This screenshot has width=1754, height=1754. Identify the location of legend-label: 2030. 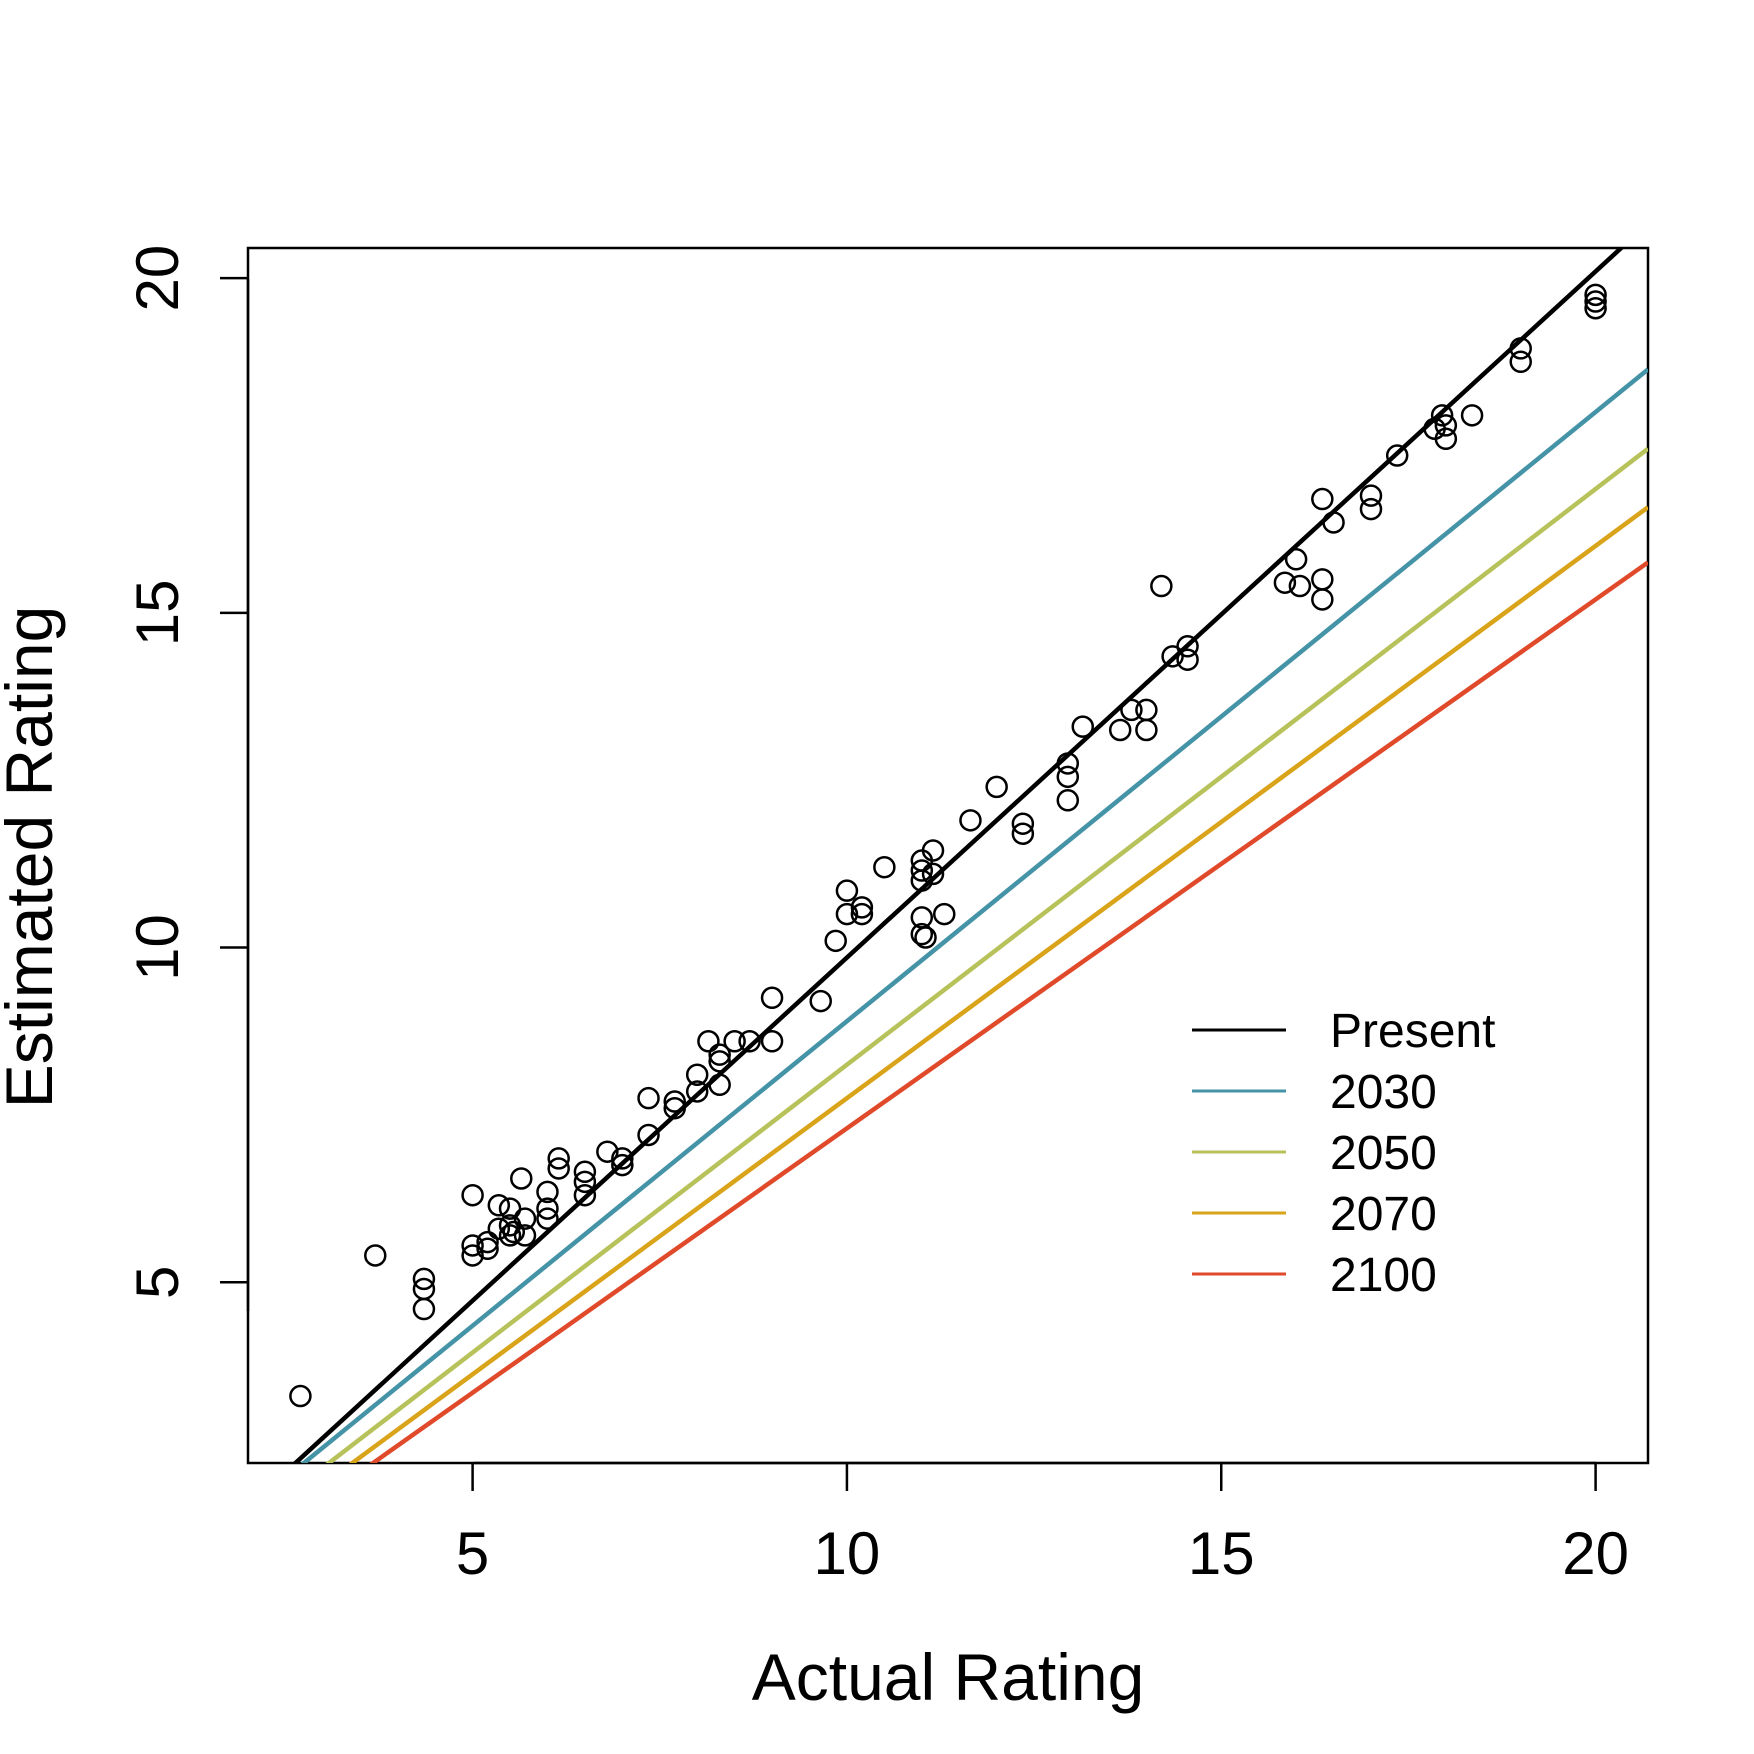
(1383, 1092).